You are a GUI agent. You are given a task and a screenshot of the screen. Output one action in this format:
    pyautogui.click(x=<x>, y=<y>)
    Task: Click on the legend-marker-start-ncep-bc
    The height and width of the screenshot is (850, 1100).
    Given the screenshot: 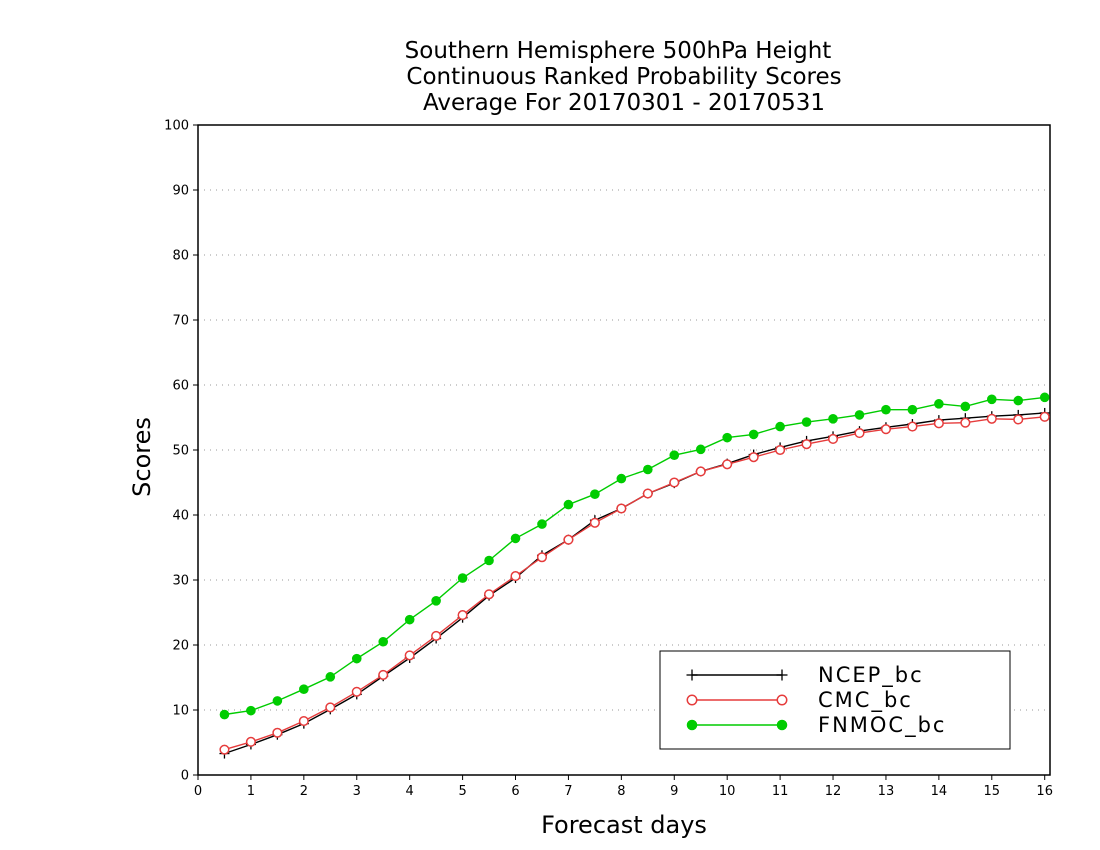 What is the action you would take?
    pyautogui.click(x=692, y=675)
    